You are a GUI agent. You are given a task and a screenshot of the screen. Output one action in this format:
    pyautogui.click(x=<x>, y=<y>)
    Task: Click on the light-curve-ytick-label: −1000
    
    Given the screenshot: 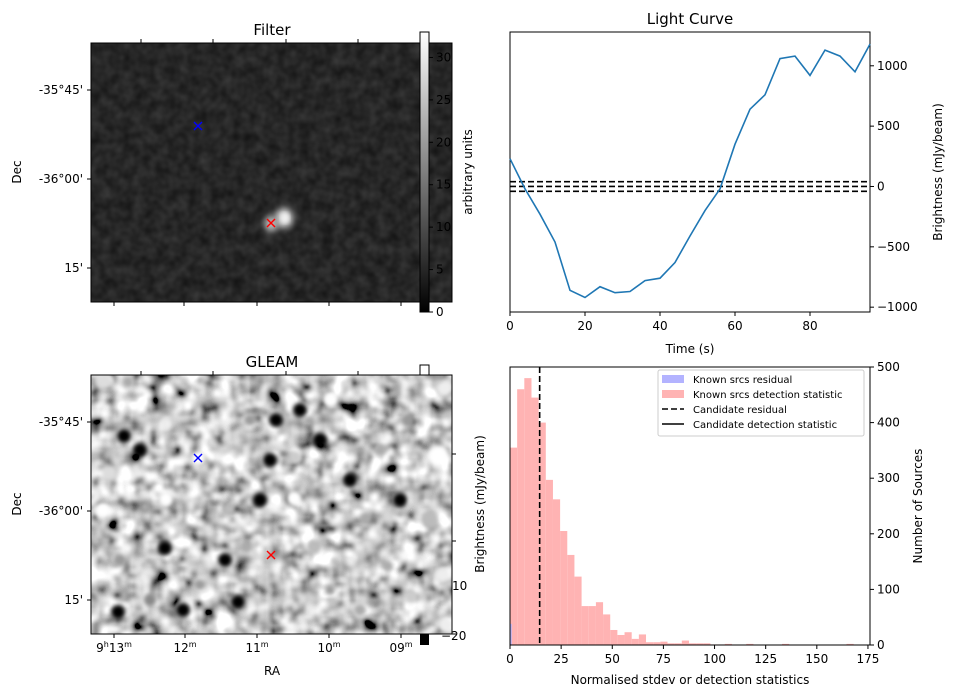 What is the action you would take?
    pyautogui.click(x=897, y=307)
    